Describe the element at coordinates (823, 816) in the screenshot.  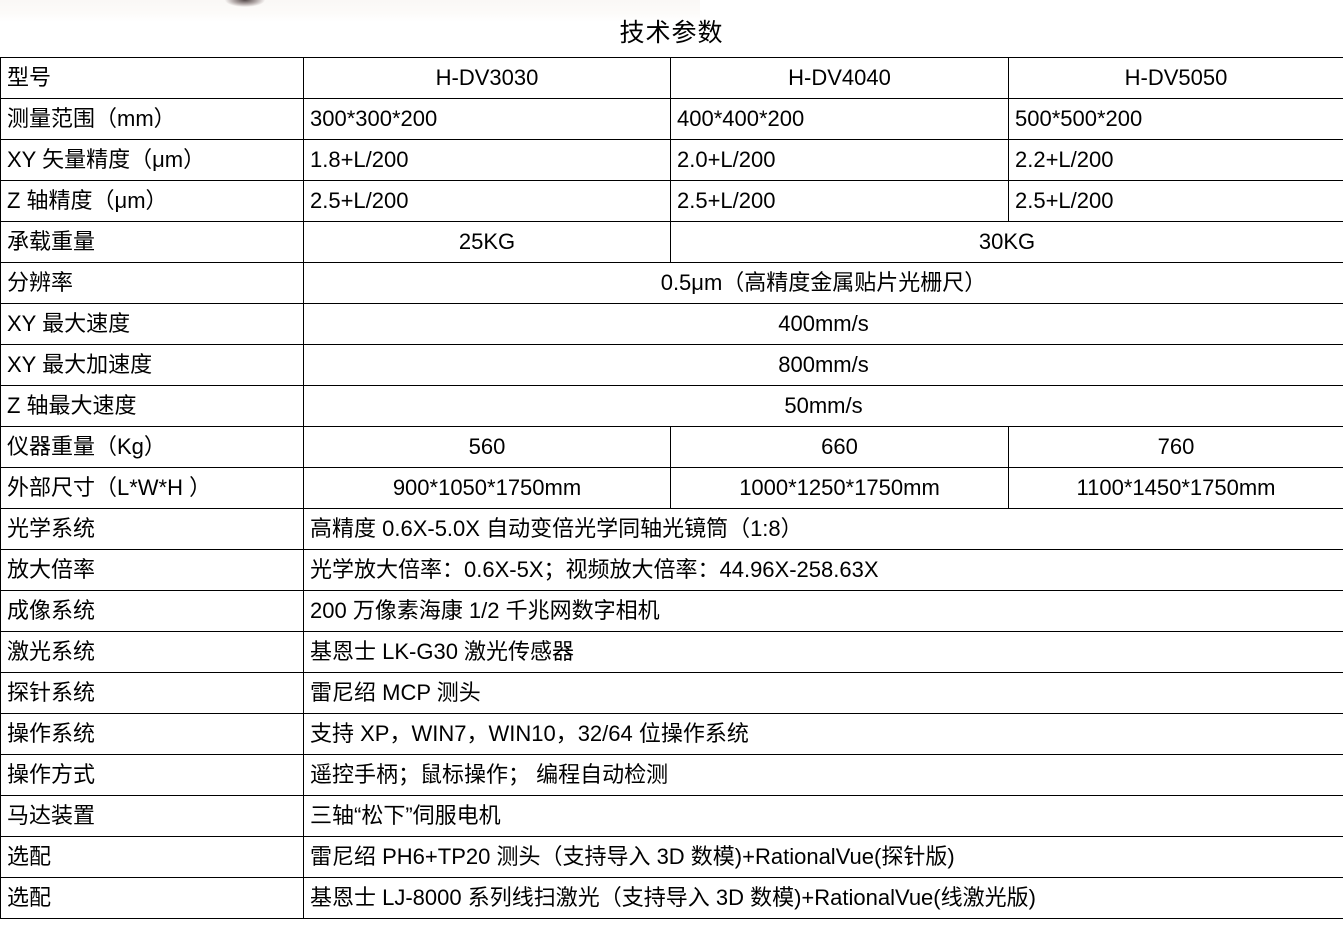
I see `motor-device-row-value: 三轴“松下”伺服电机` at that location.